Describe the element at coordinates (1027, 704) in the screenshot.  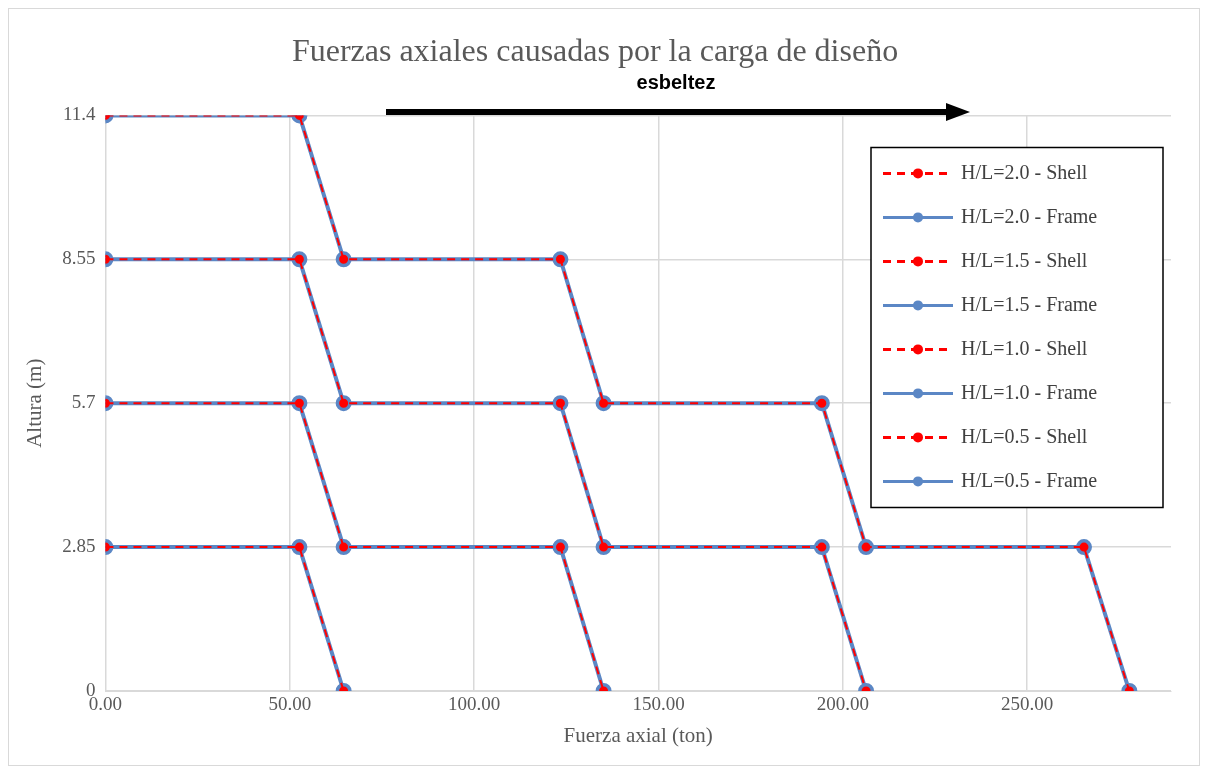
I see `x-tick-label: 250.00` at that location.